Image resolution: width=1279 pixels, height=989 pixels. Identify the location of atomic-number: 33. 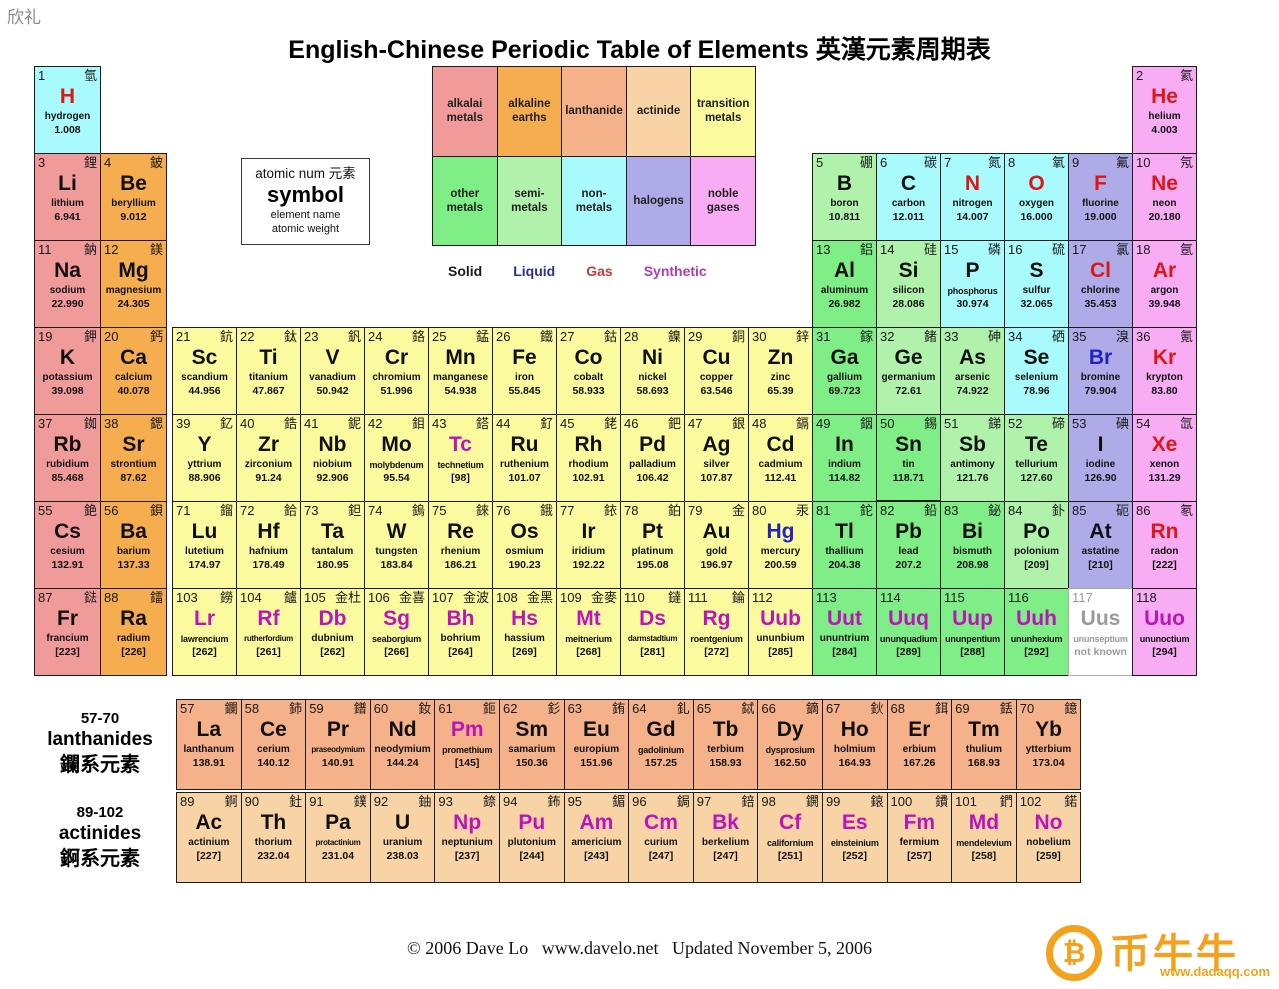
(951, 336).